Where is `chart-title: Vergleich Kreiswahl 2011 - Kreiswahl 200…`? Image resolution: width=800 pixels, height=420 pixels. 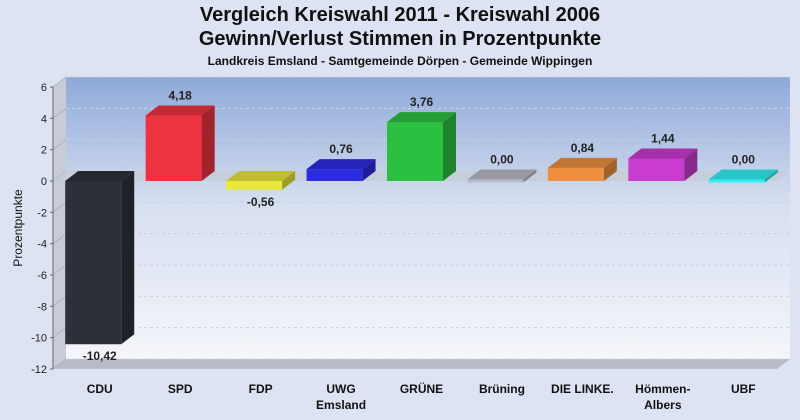 chart-title: Vergleich Kreiswahl 2011 - Kreiswahl 200… is located at coordinates (400, 15).